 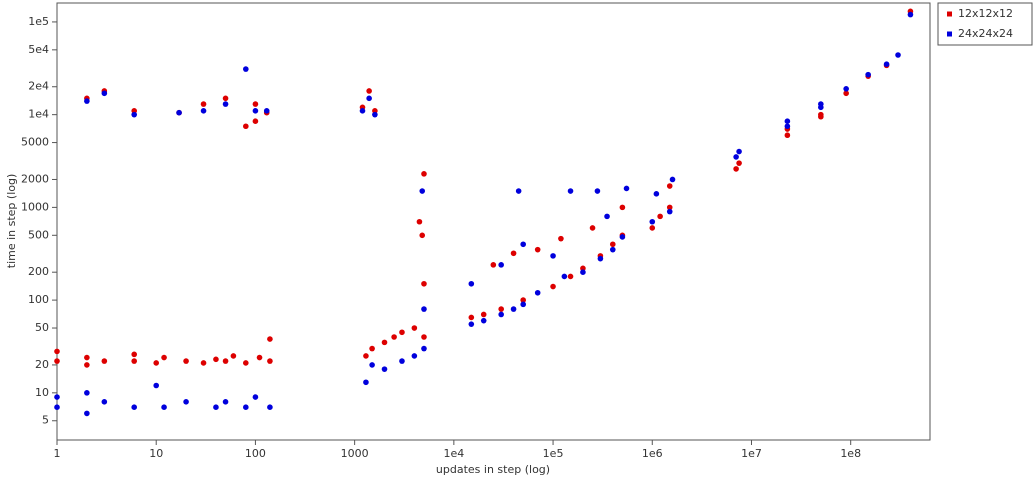 What do you see at coordinates (156, 453) in the screenshot?
I see `x-tick-label: 10` at bounding box center [156, 453].